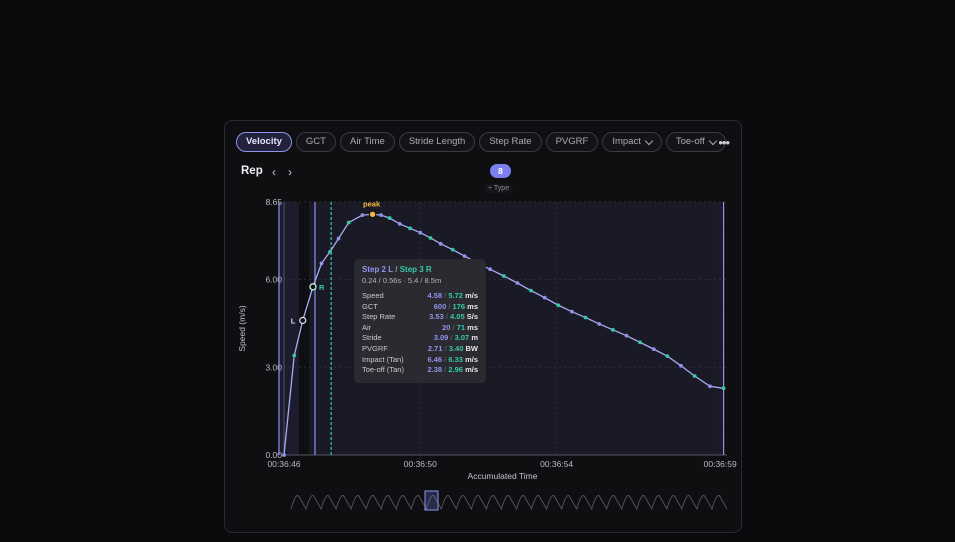 This screenshot has width=955, height=542. I want to click on tooltip-label: PVGRF, so click(375, 348).